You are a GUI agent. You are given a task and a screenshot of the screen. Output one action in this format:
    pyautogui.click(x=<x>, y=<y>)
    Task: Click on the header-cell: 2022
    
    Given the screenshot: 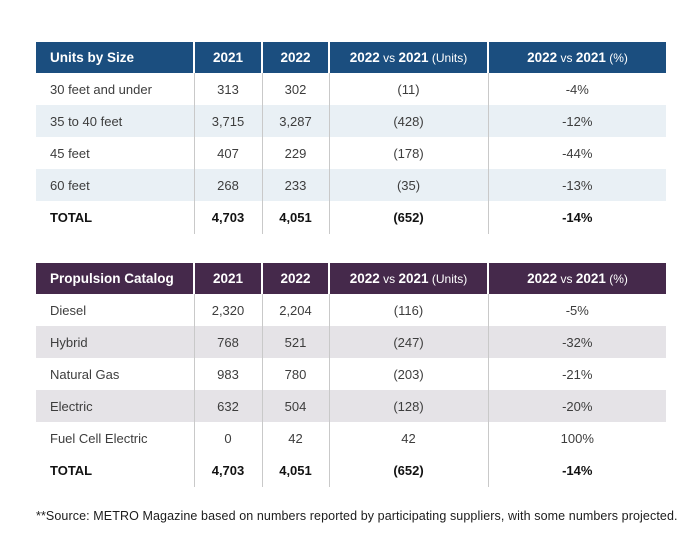 What is the action you would take?
    pyautogui.click(x=295, y=278)
    